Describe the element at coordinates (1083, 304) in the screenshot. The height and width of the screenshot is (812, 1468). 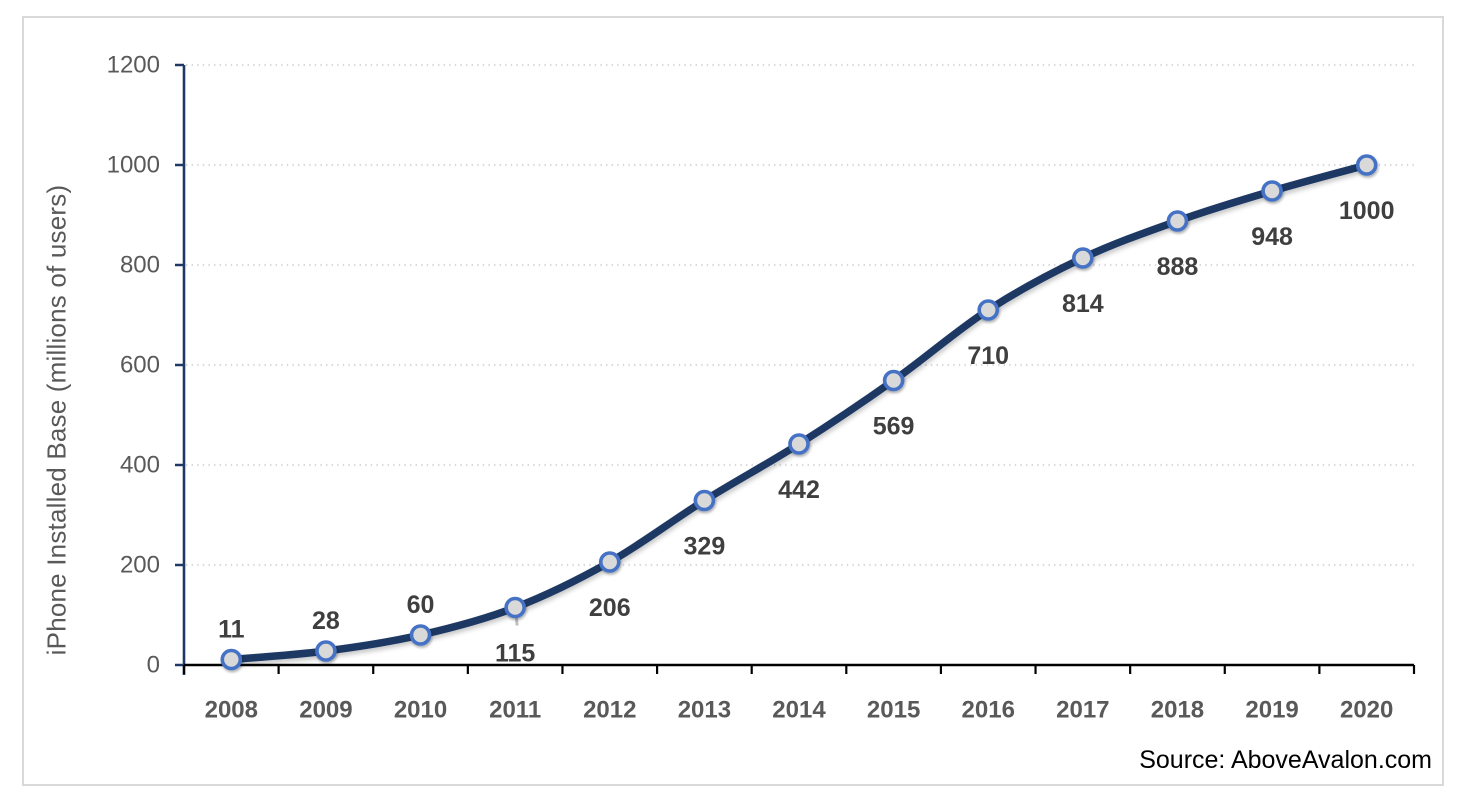
I see `data-label-2017: 814` at that location.